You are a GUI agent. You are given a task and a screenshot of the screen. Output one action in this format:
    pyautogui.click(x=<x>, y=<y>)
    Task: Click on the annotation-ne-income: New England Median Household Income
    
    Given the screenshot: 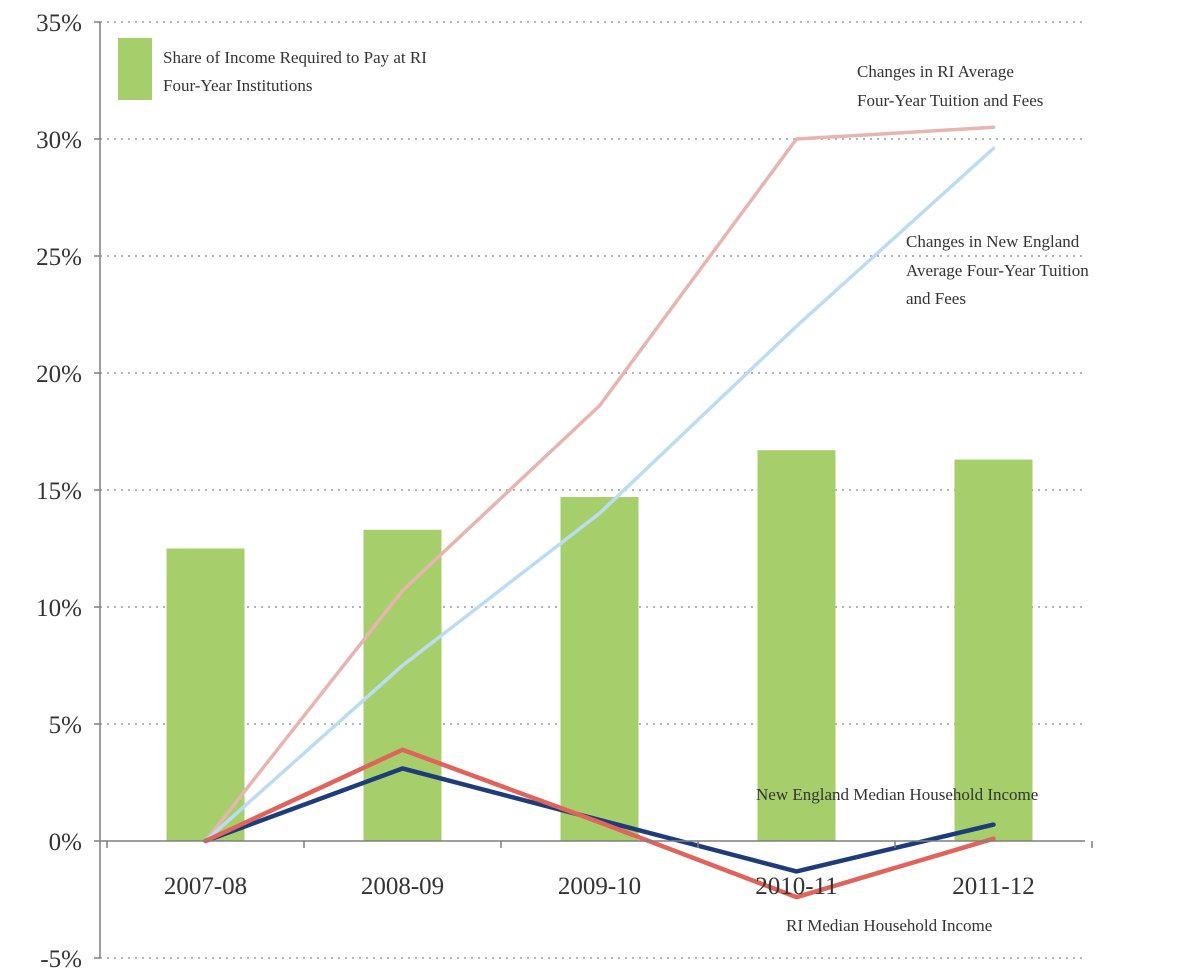 What is the action you would take?
    pyautogui.click(x=897, y=794)
    